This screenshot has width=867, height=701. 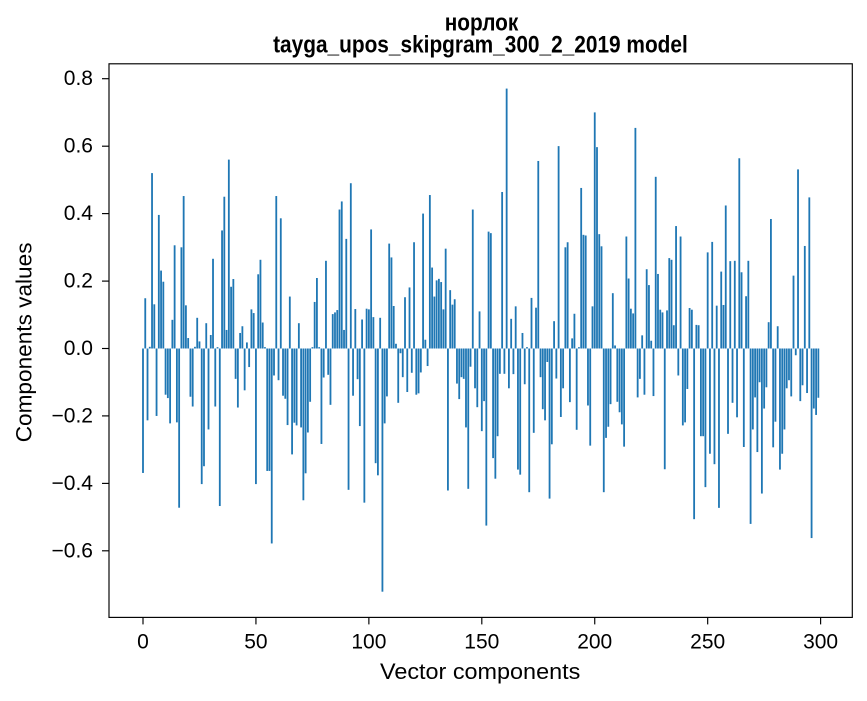 What do you see at coordinates (78, 78) in the screenshot?
I see `svg-text: 0.8` at bounding box center [78, 78].